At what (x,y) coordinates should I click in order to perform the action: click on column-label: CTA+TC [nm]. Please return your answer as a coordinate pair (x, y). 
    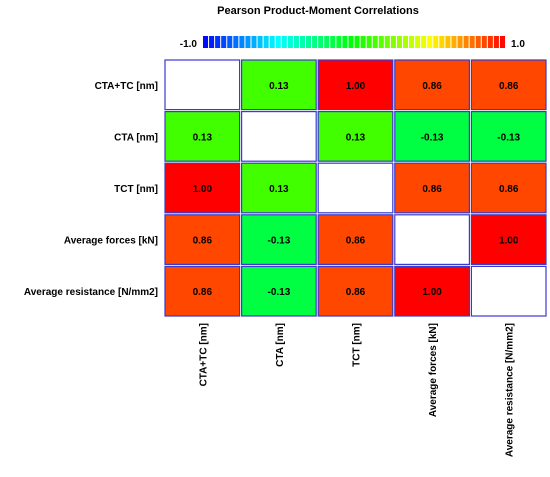
    Looking at the image, I should click on (203, 354).